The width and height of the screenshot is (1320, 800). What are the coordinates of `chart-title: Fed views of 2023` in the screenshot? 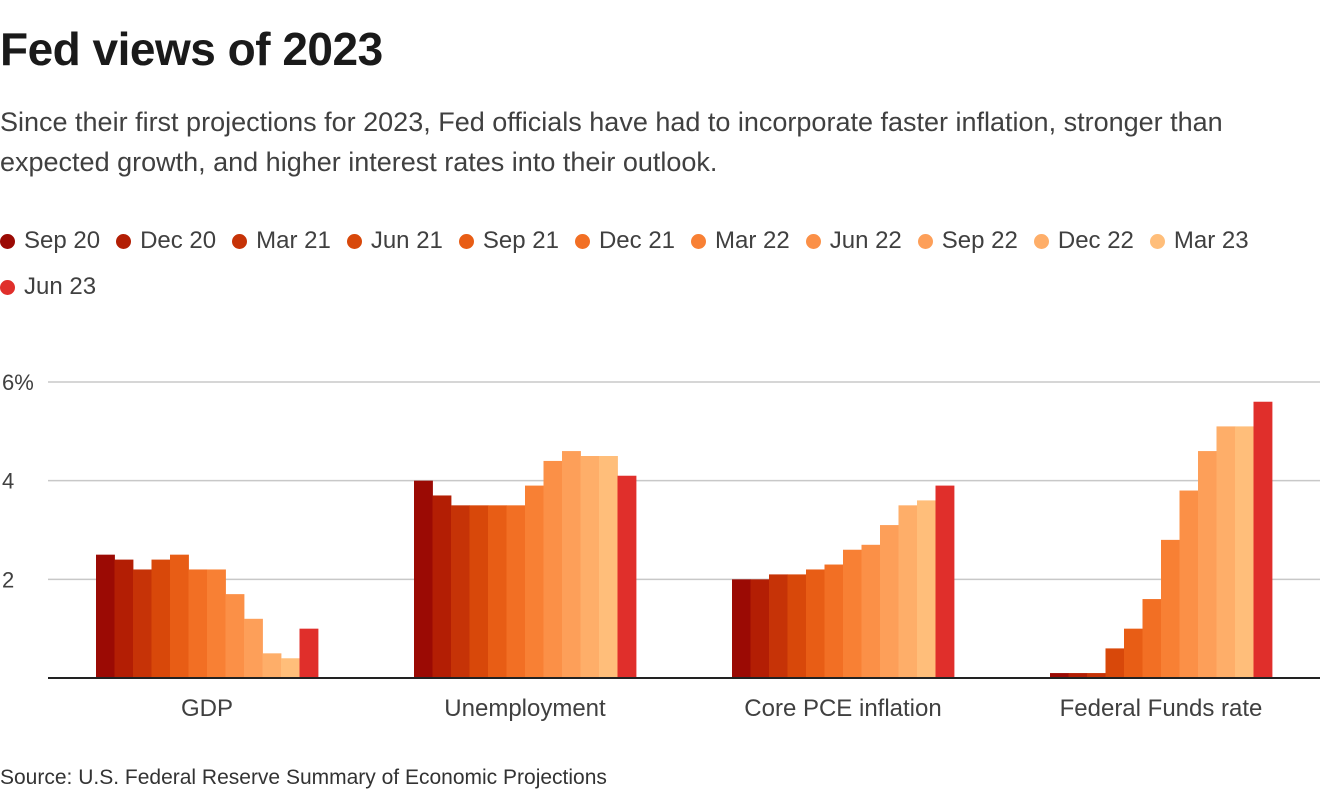 It's located at (191, 49).